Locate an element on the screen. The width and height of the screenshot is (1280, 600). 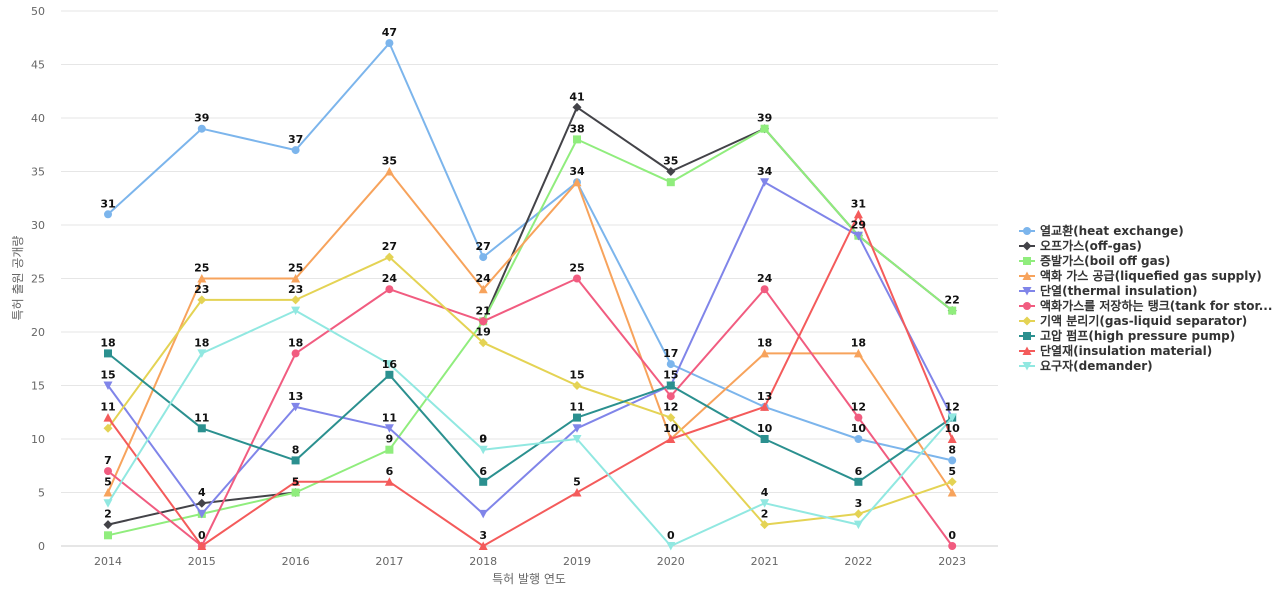
y-tick-label: 20 is located at coordinates (38, 332).